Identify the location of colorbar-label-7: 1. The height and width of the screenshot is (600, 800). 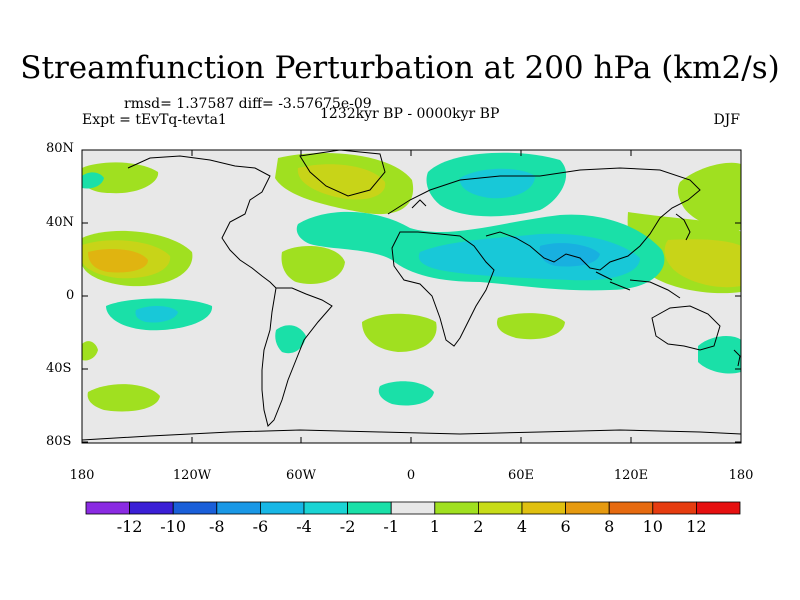
(434, 526).